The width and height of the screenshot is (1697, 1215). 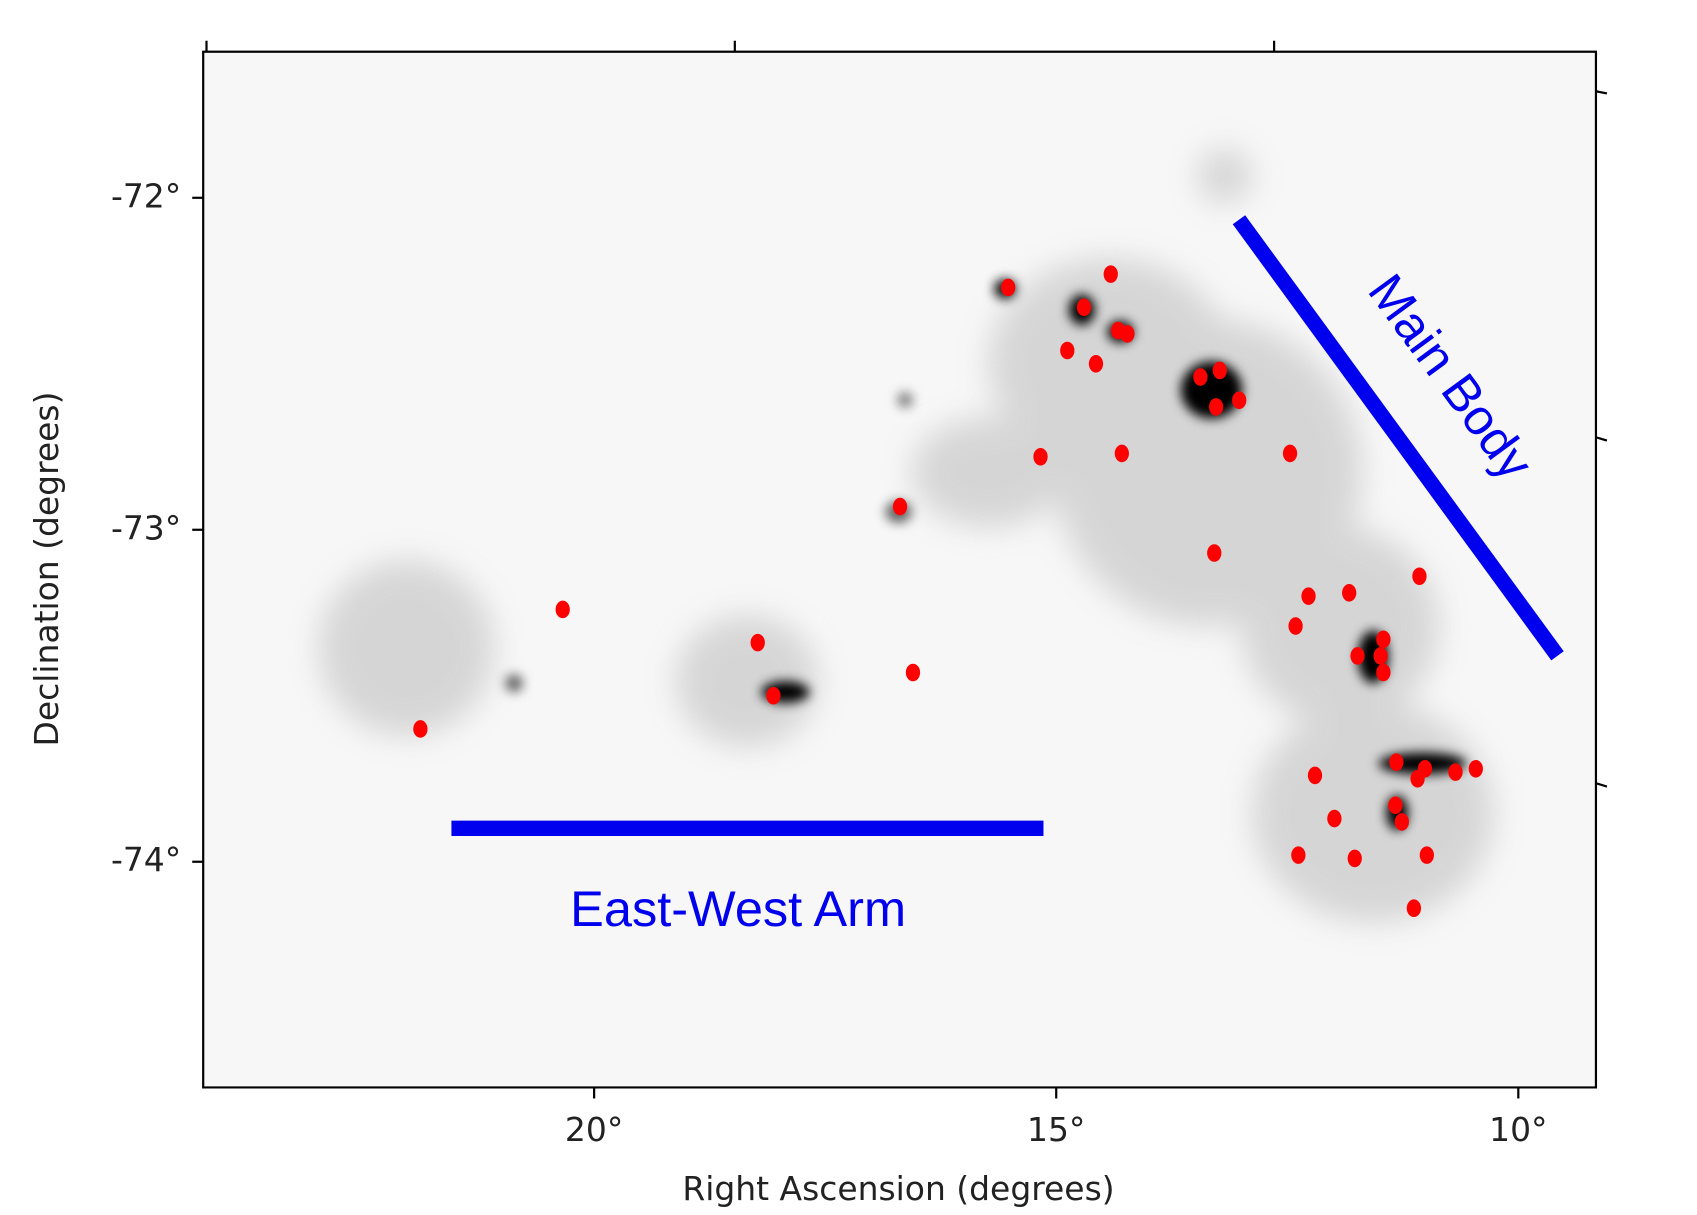 What do you see at coordinates (1056, 1129) in the screenshot?
I see `x-tick-label: 15°` at bounding box center [1056, 1129].